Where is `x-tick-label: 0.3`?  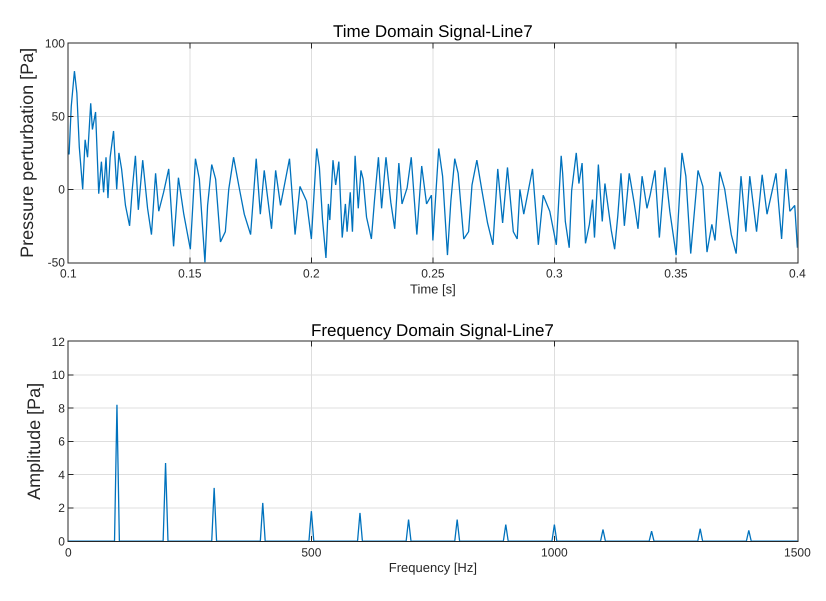 x-tick-label: 0.3 is located at coordinates (555, 273).